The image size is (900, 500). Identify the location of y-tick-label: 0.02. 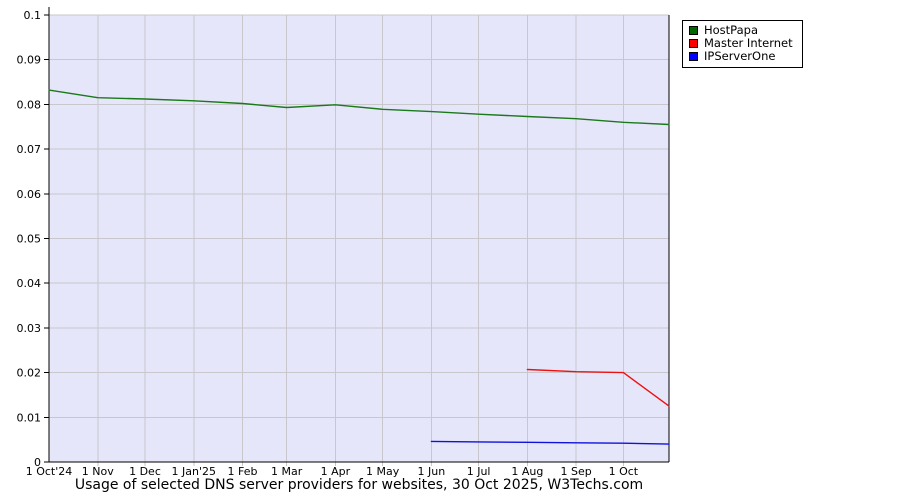
(29, 373).